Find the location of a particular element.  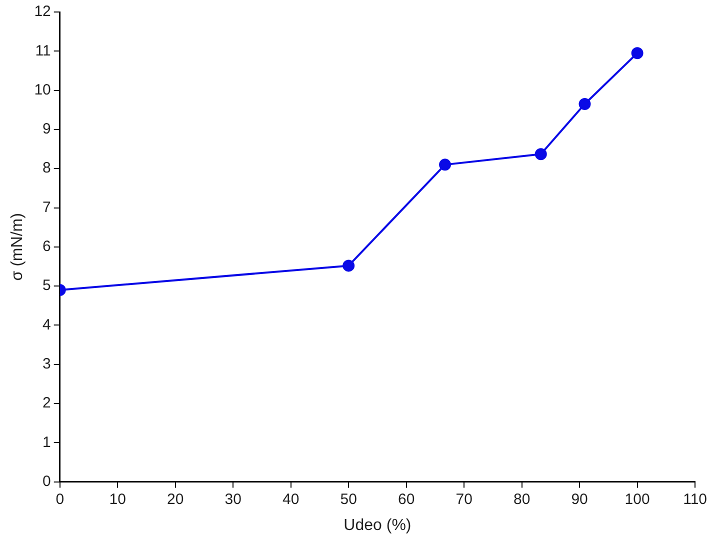

y-tick-label: 12 is located at coordinates (42, 11).